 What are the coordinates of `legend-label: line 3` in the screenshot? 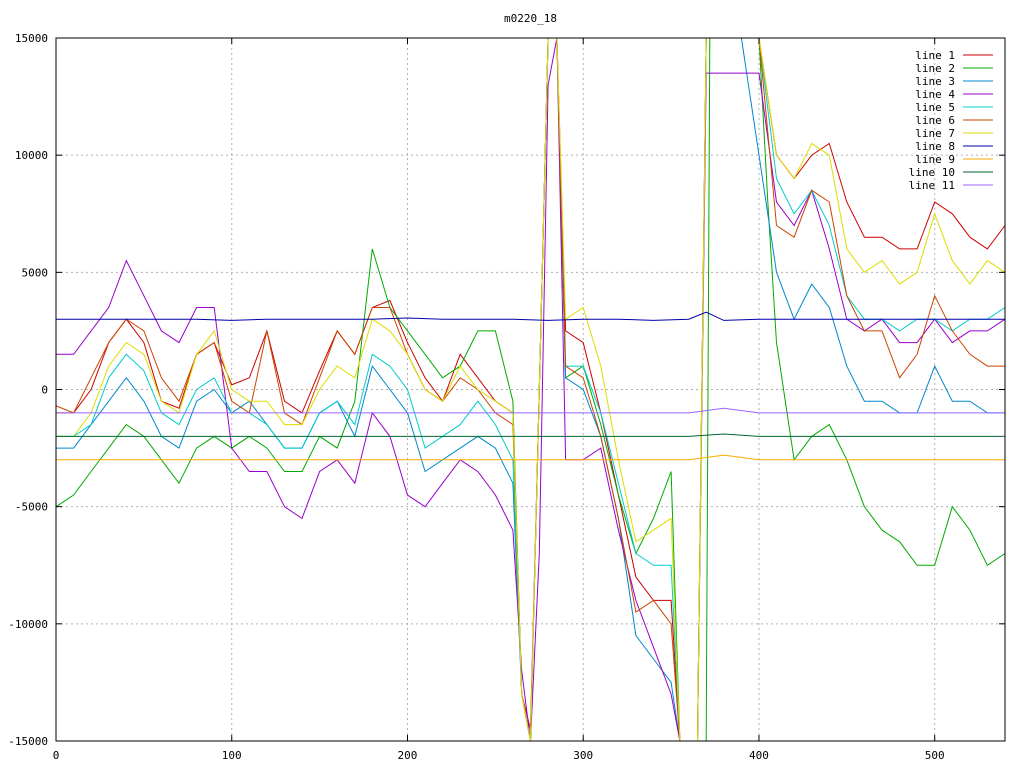 It's located at (935, 81).